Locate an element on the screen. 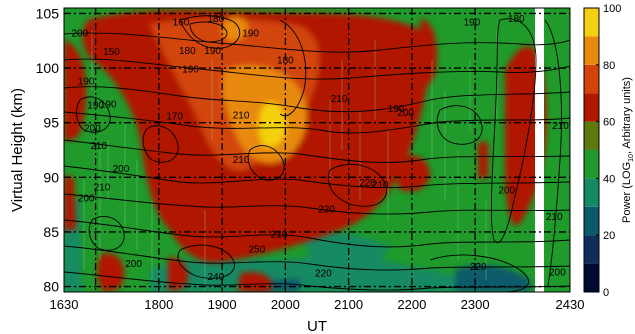  x-tick-label: 2100 is located at coordinates (348, 304).